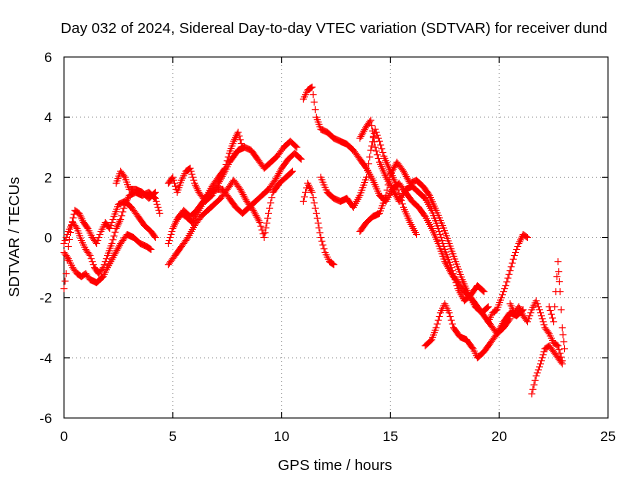  Describe the element at coordinates (48, 117) in the screenshot. I see `y-tick-label: 4` at that location.